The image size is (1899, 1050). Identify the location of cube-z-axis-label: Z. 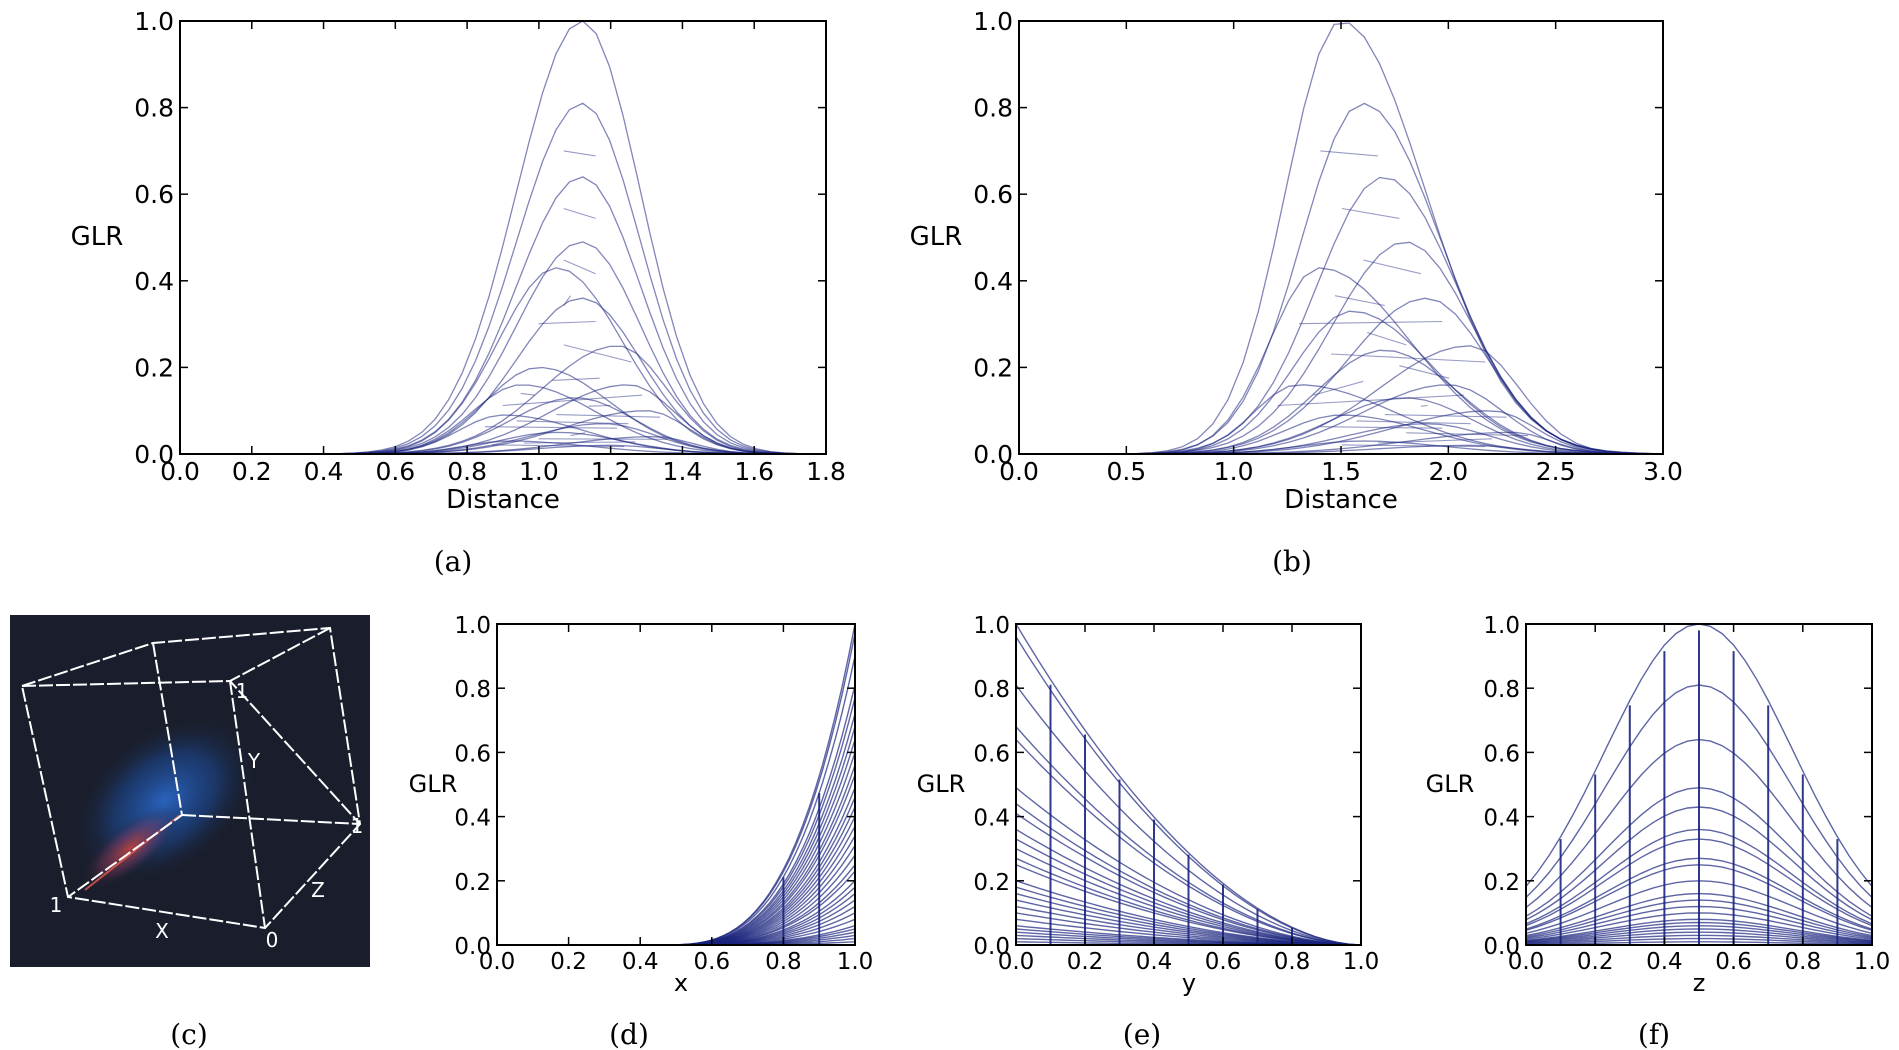
(318, 890).